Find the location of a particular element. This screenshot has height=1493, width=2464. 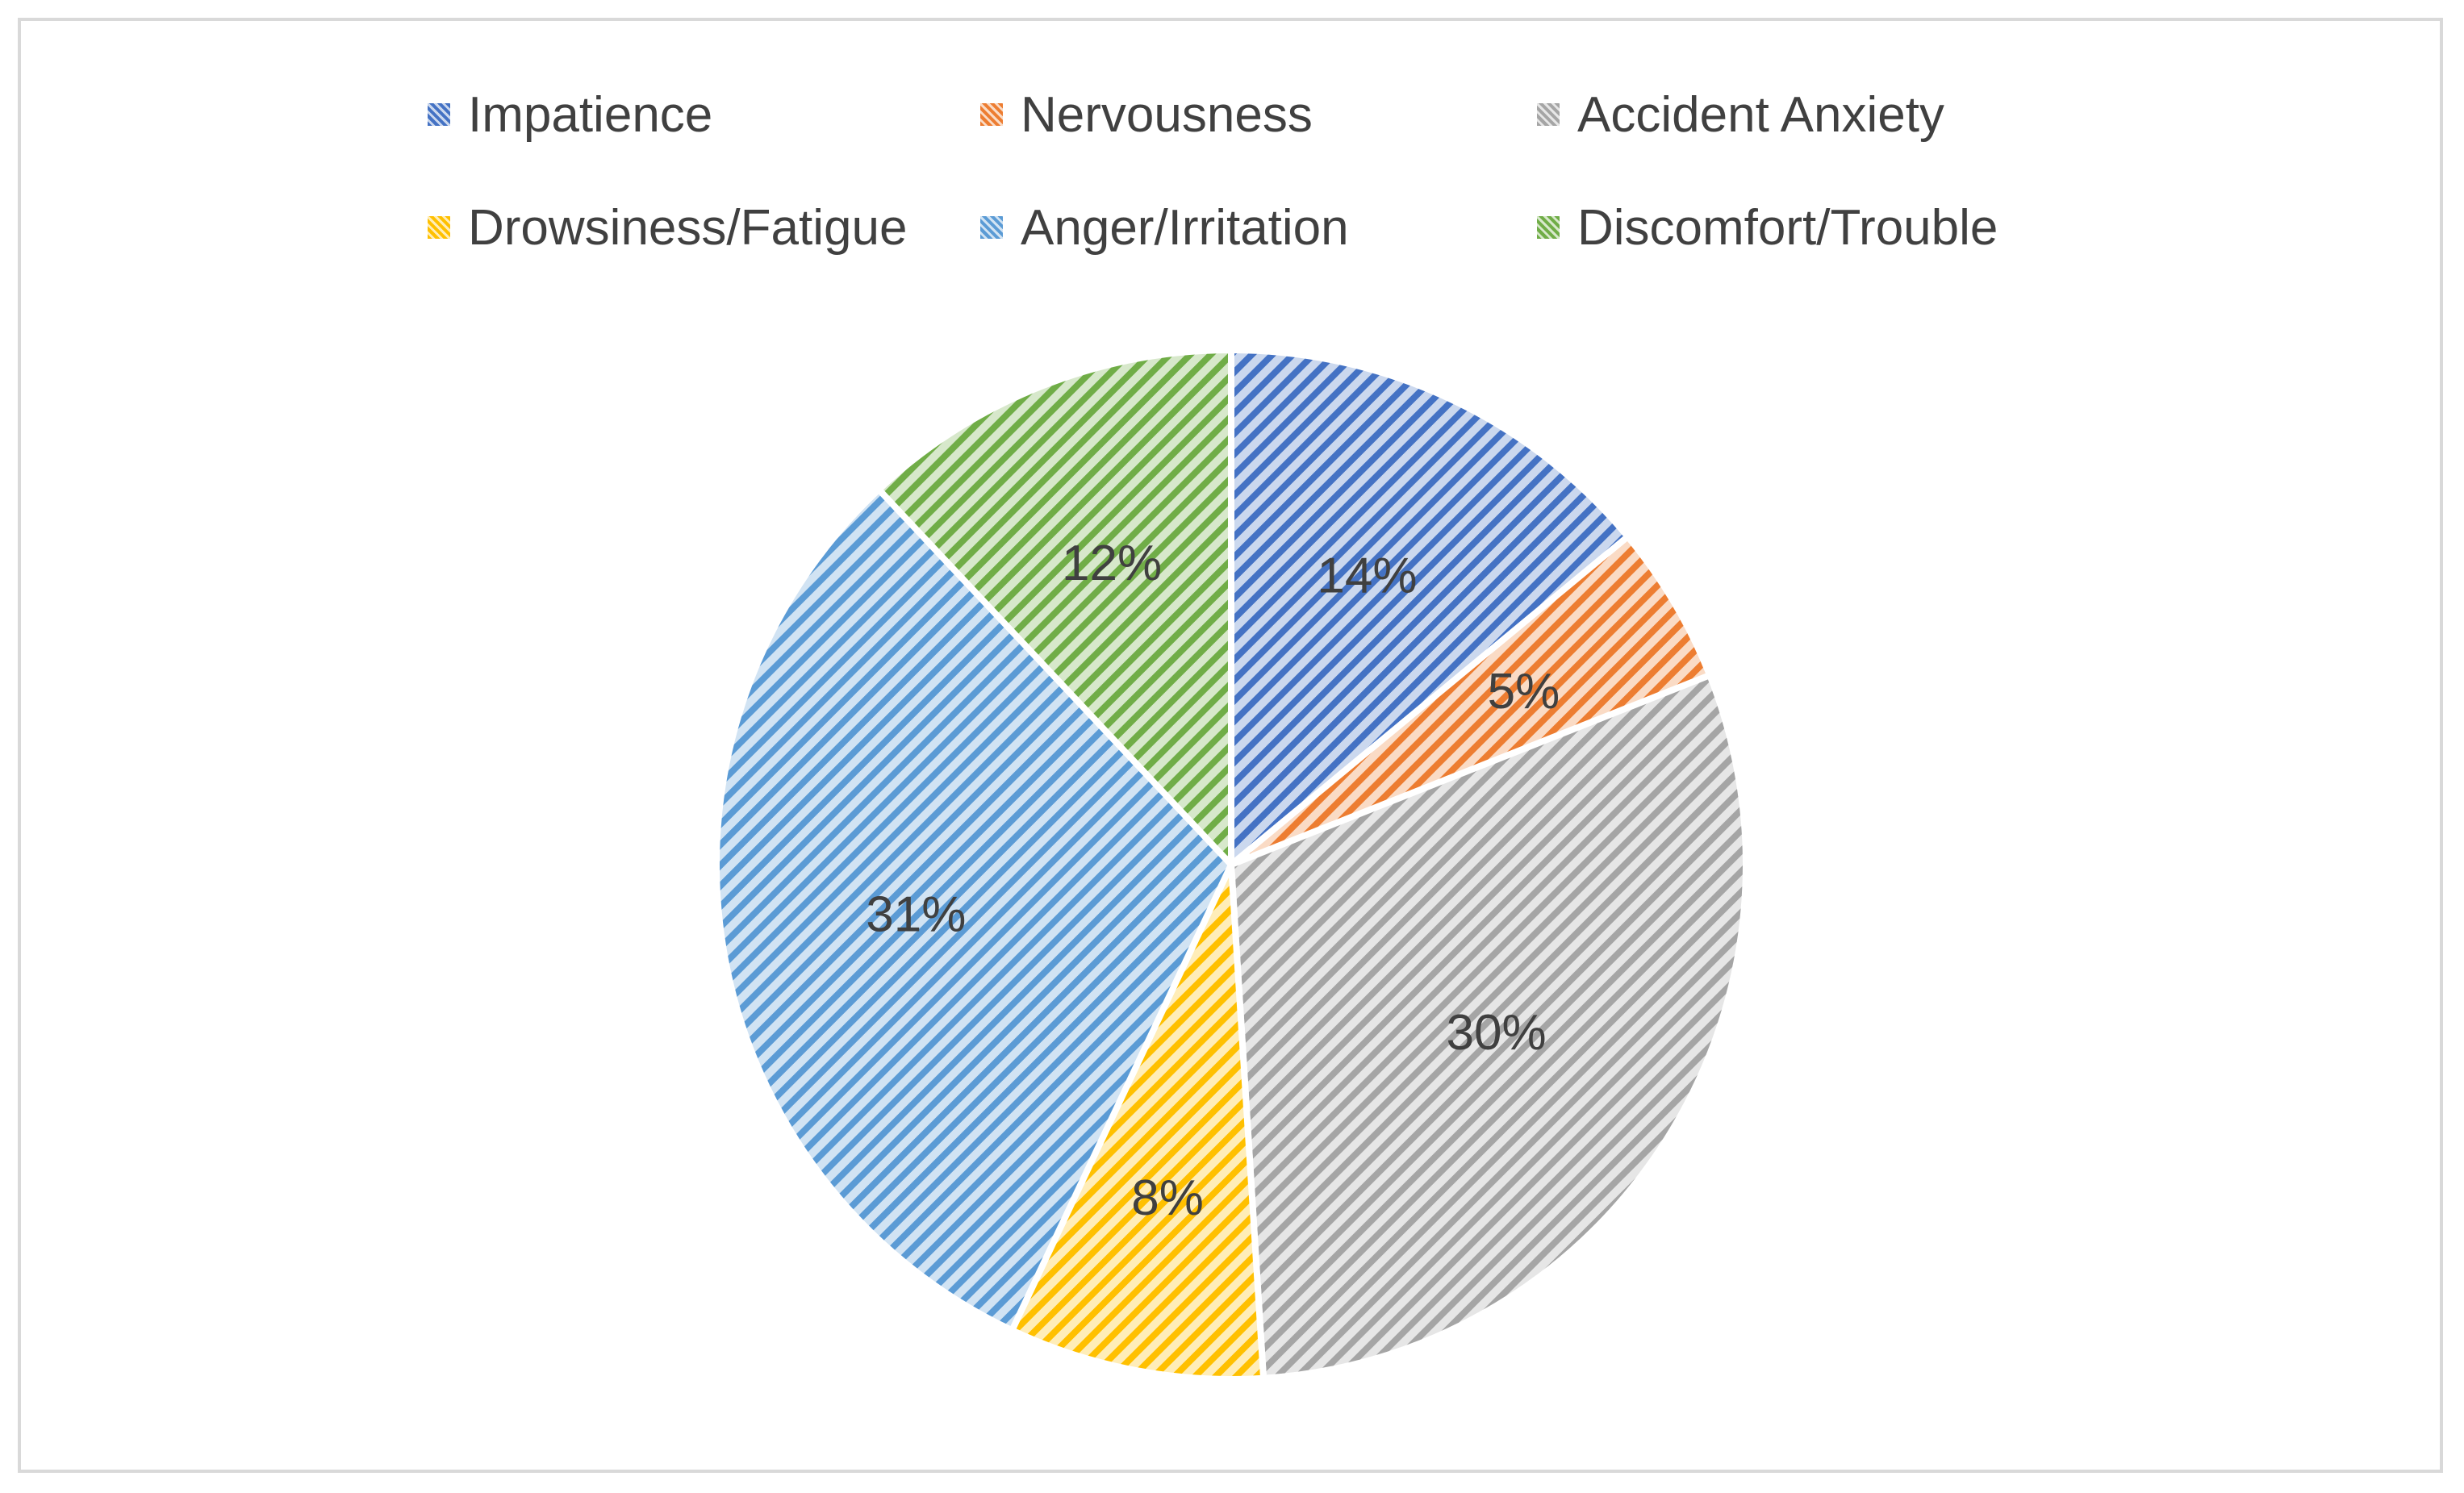

legend-item-impatience: Impatience is located at coordinates (570, 114).